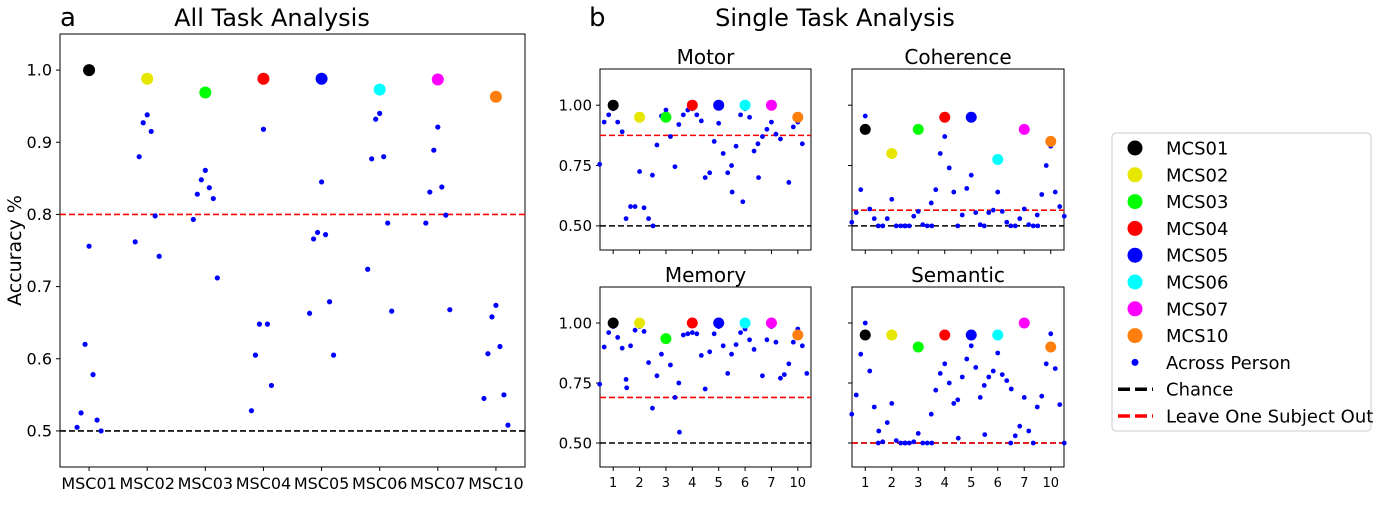  What do you see at coordinates (1177, 309) in the screenshot?
I see `legend-item: MCS07` at bounding box center [1177, 309].